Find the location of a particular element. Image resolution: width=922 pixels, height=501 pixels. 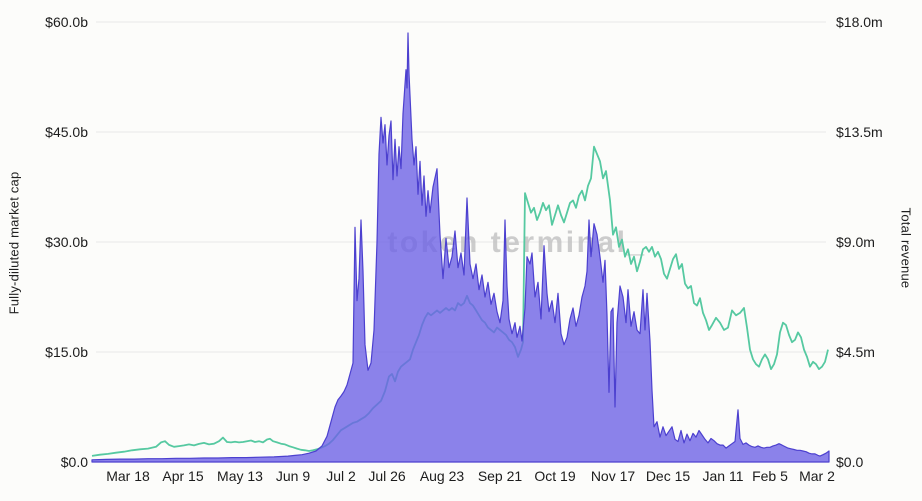

right-axis-tick-label: $4.5m is located at coordinates (855, 352).